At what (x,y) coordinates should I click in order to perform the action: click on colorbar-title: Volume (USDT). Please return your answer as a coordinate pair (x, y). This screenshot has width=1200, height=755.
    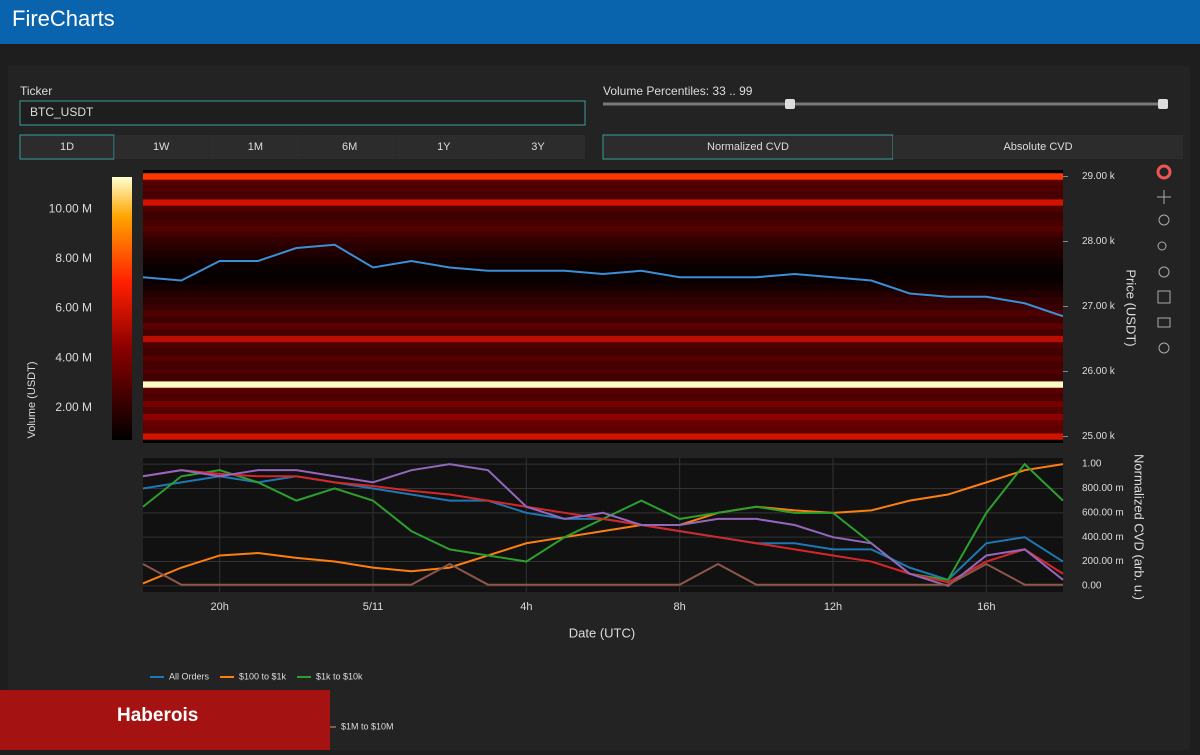
    Looking at the image, I should click on (32, 399).